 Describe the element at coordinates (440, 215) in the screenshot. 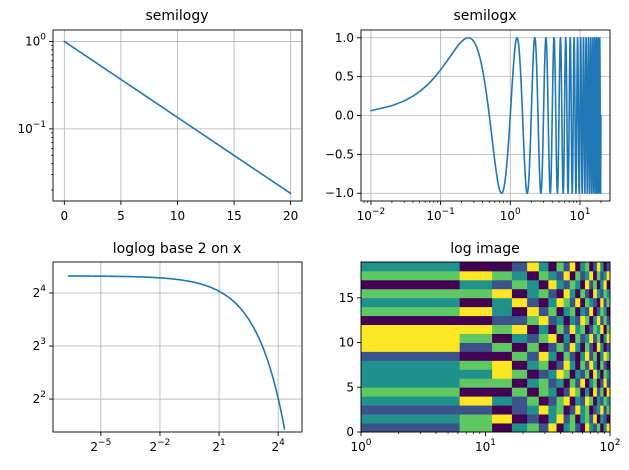

I see `x-tick-label: 10⁻¹` at that location.